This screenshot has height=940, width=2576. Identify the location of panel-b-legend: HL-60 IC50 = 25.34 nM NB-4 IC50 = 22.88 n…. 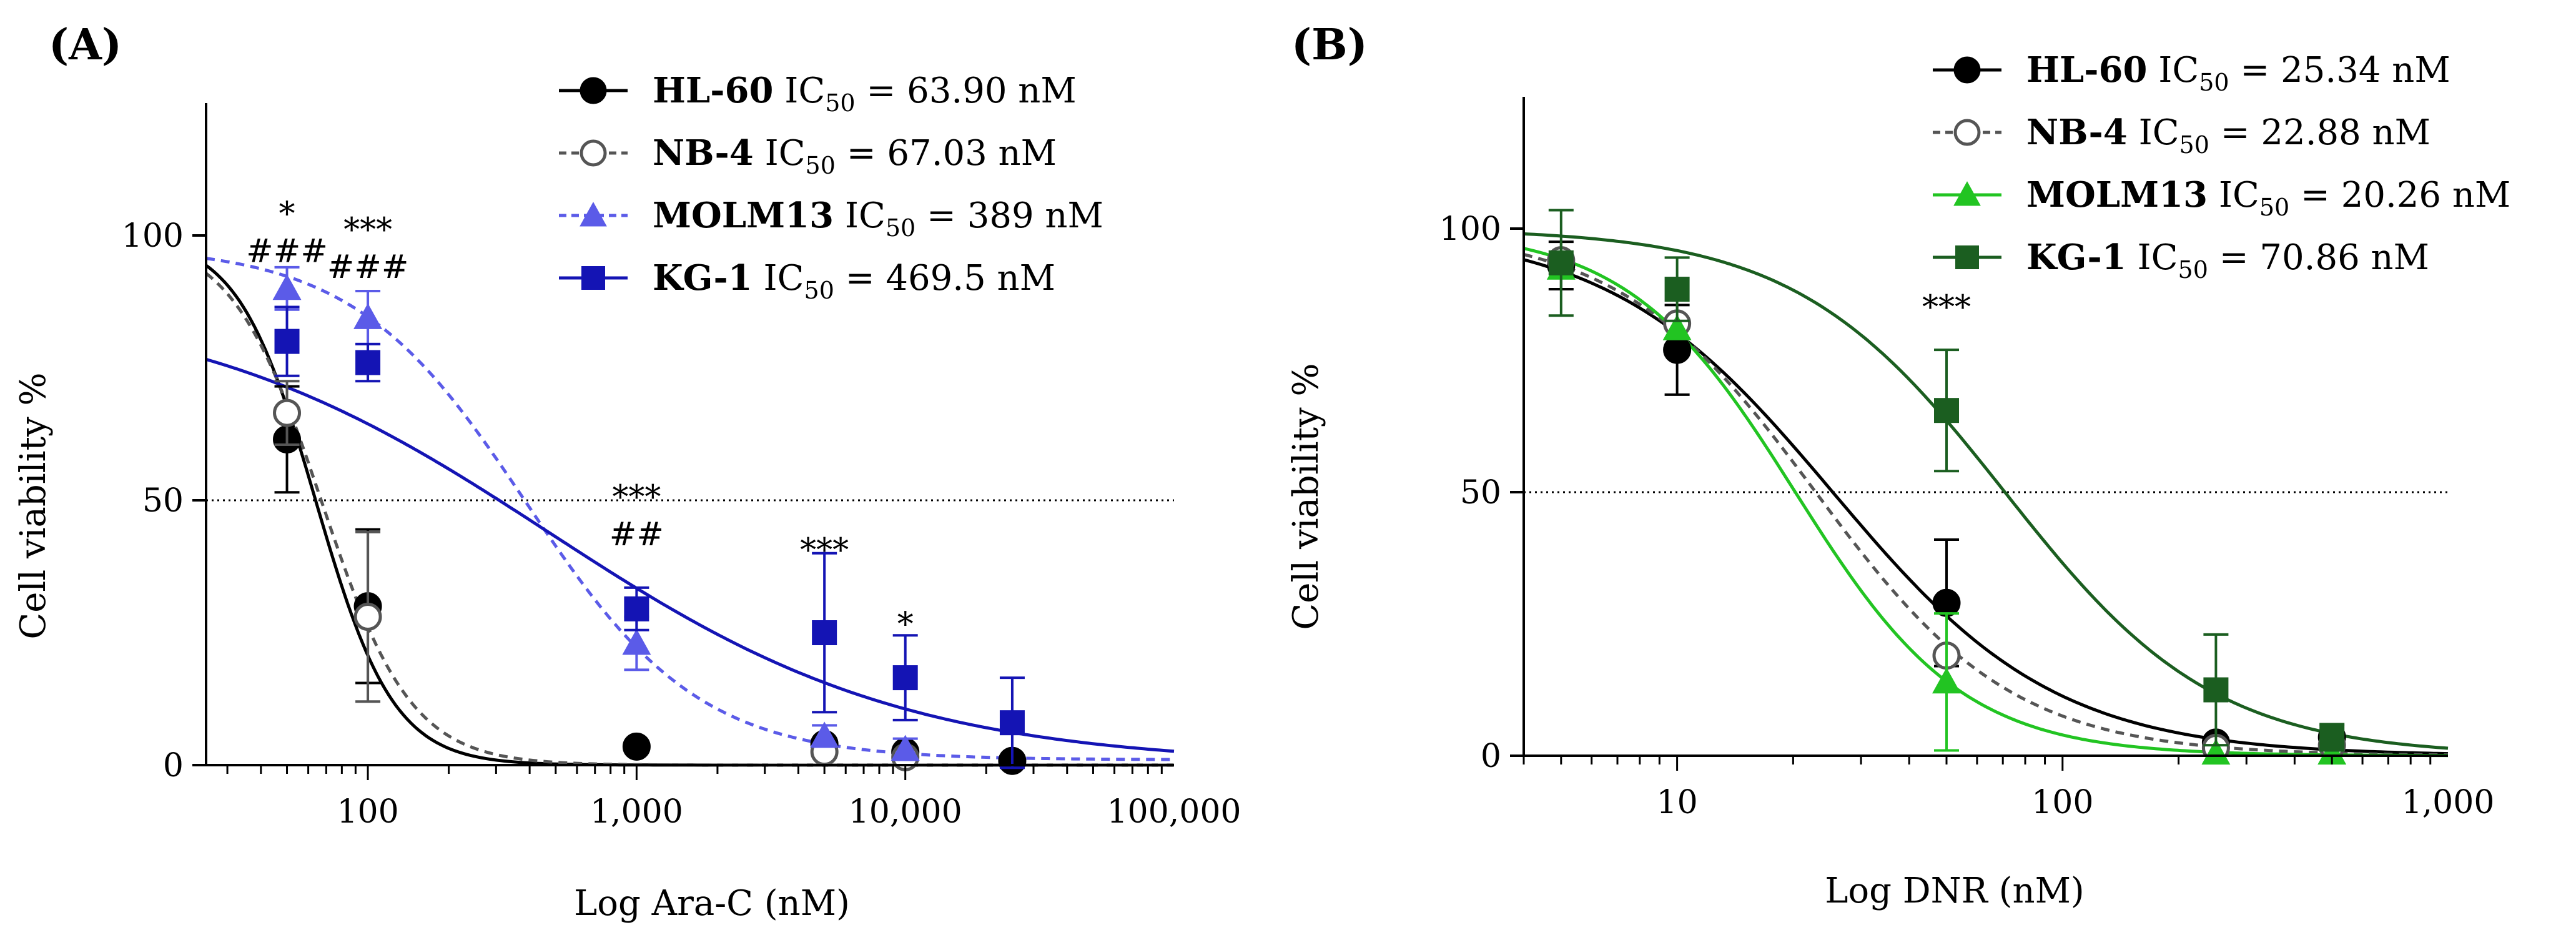
(2221, 166).